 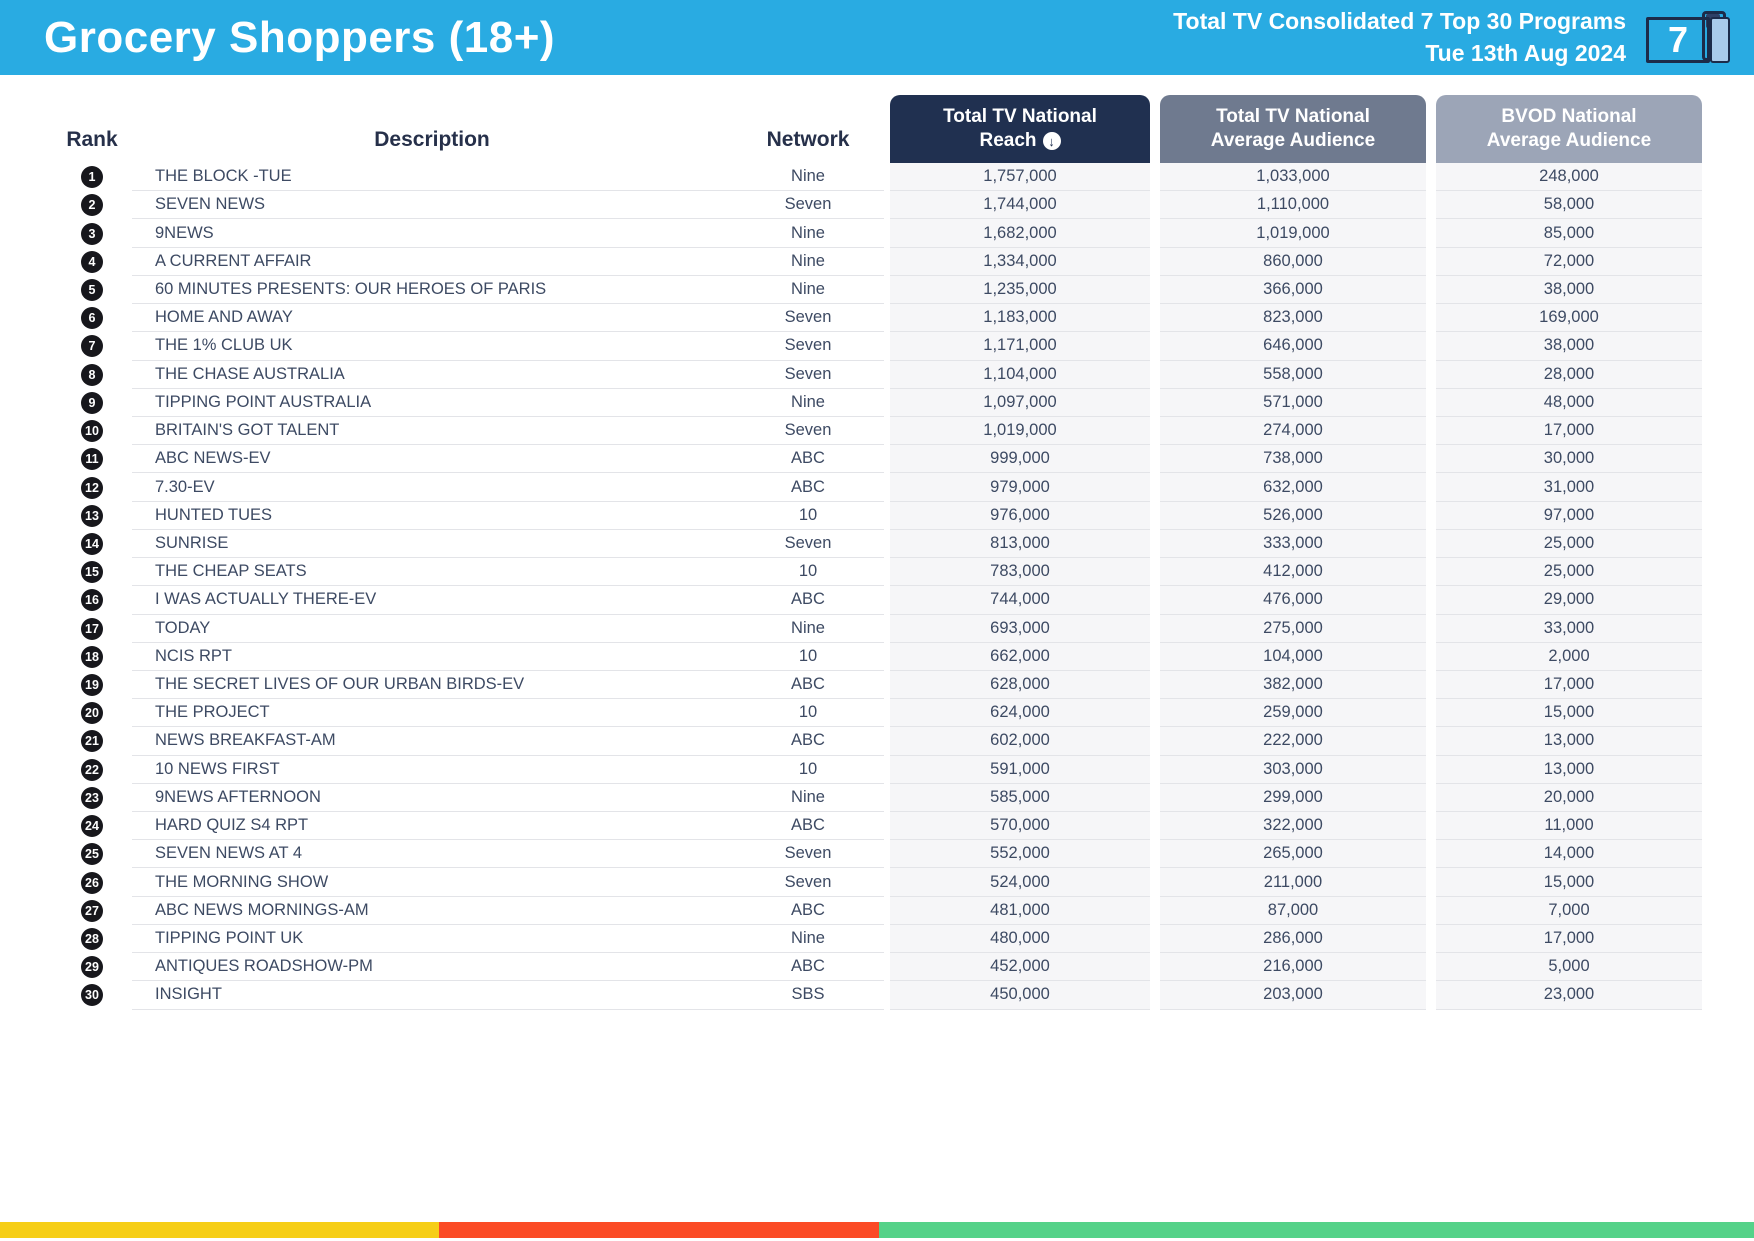 What do you see at coordinates (1020, 177) in the screenshot?
I see `total-tv-reach-cell: 1,757,000` at bounding box center [1020, 177].